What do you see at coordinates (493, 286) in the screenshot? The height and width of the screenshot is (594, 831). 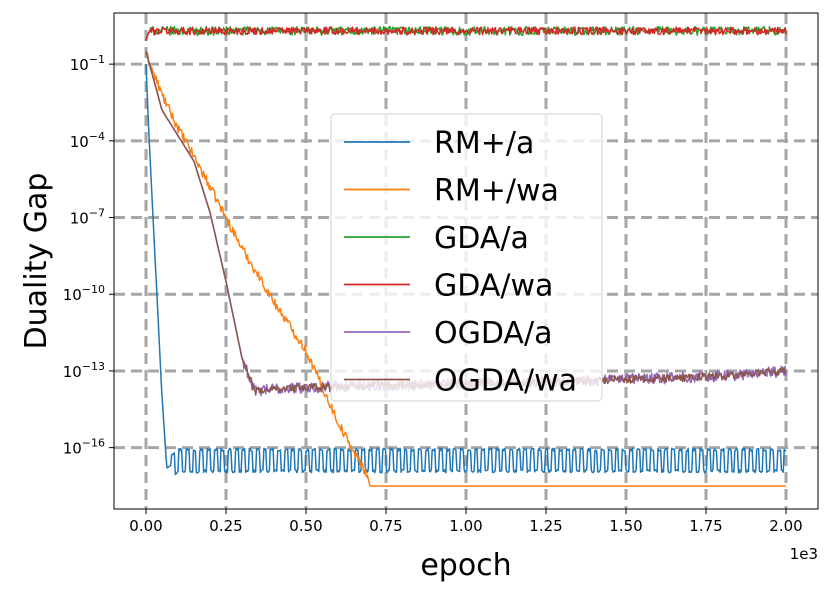 I see `legend-label: GDA/wa` at bounding box center [493, 286].